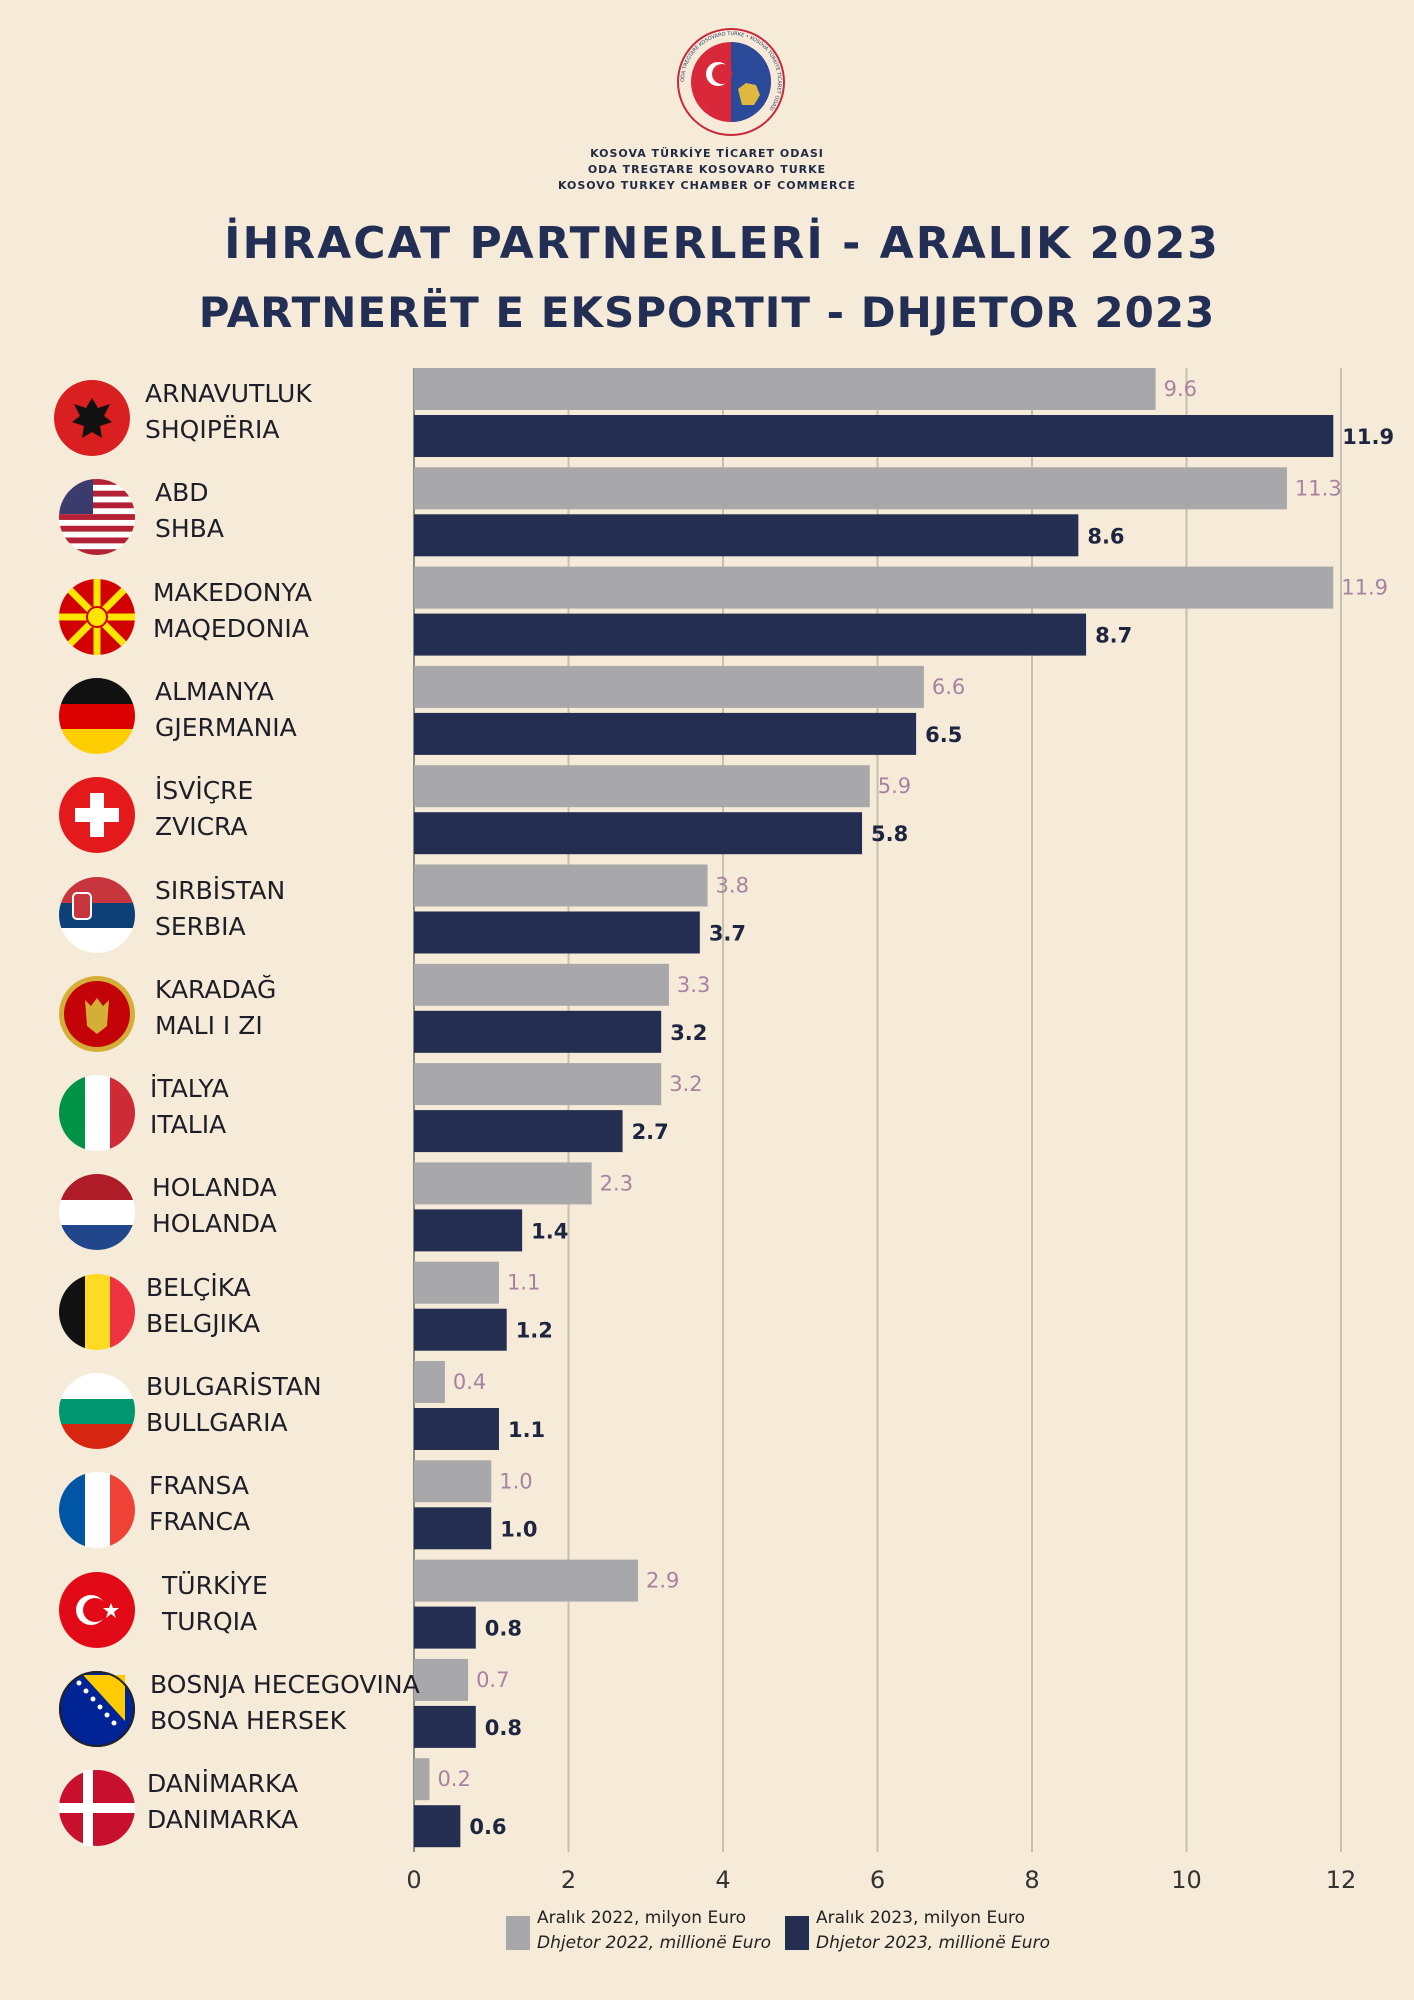 The image size is (1414, 2000). I want to click on netherlands-flag-icon, so click(97, 1212).